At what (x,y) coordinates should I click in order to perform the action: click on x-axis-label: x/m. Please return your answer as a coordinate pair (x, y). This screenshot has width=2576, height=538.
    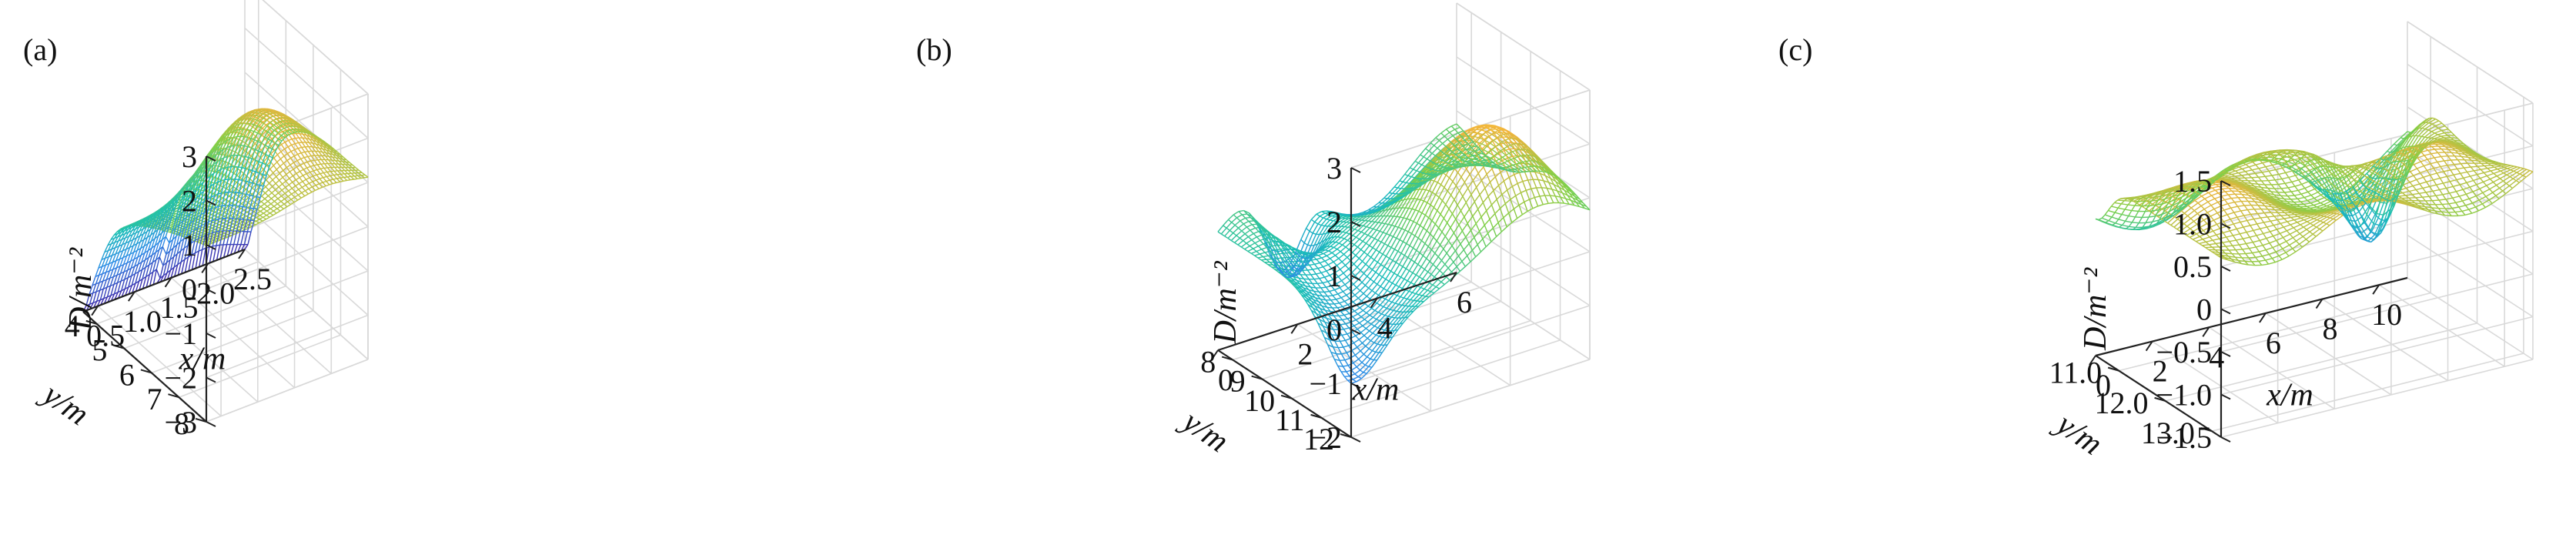
    Looking at the image, I should click on (203, 360).